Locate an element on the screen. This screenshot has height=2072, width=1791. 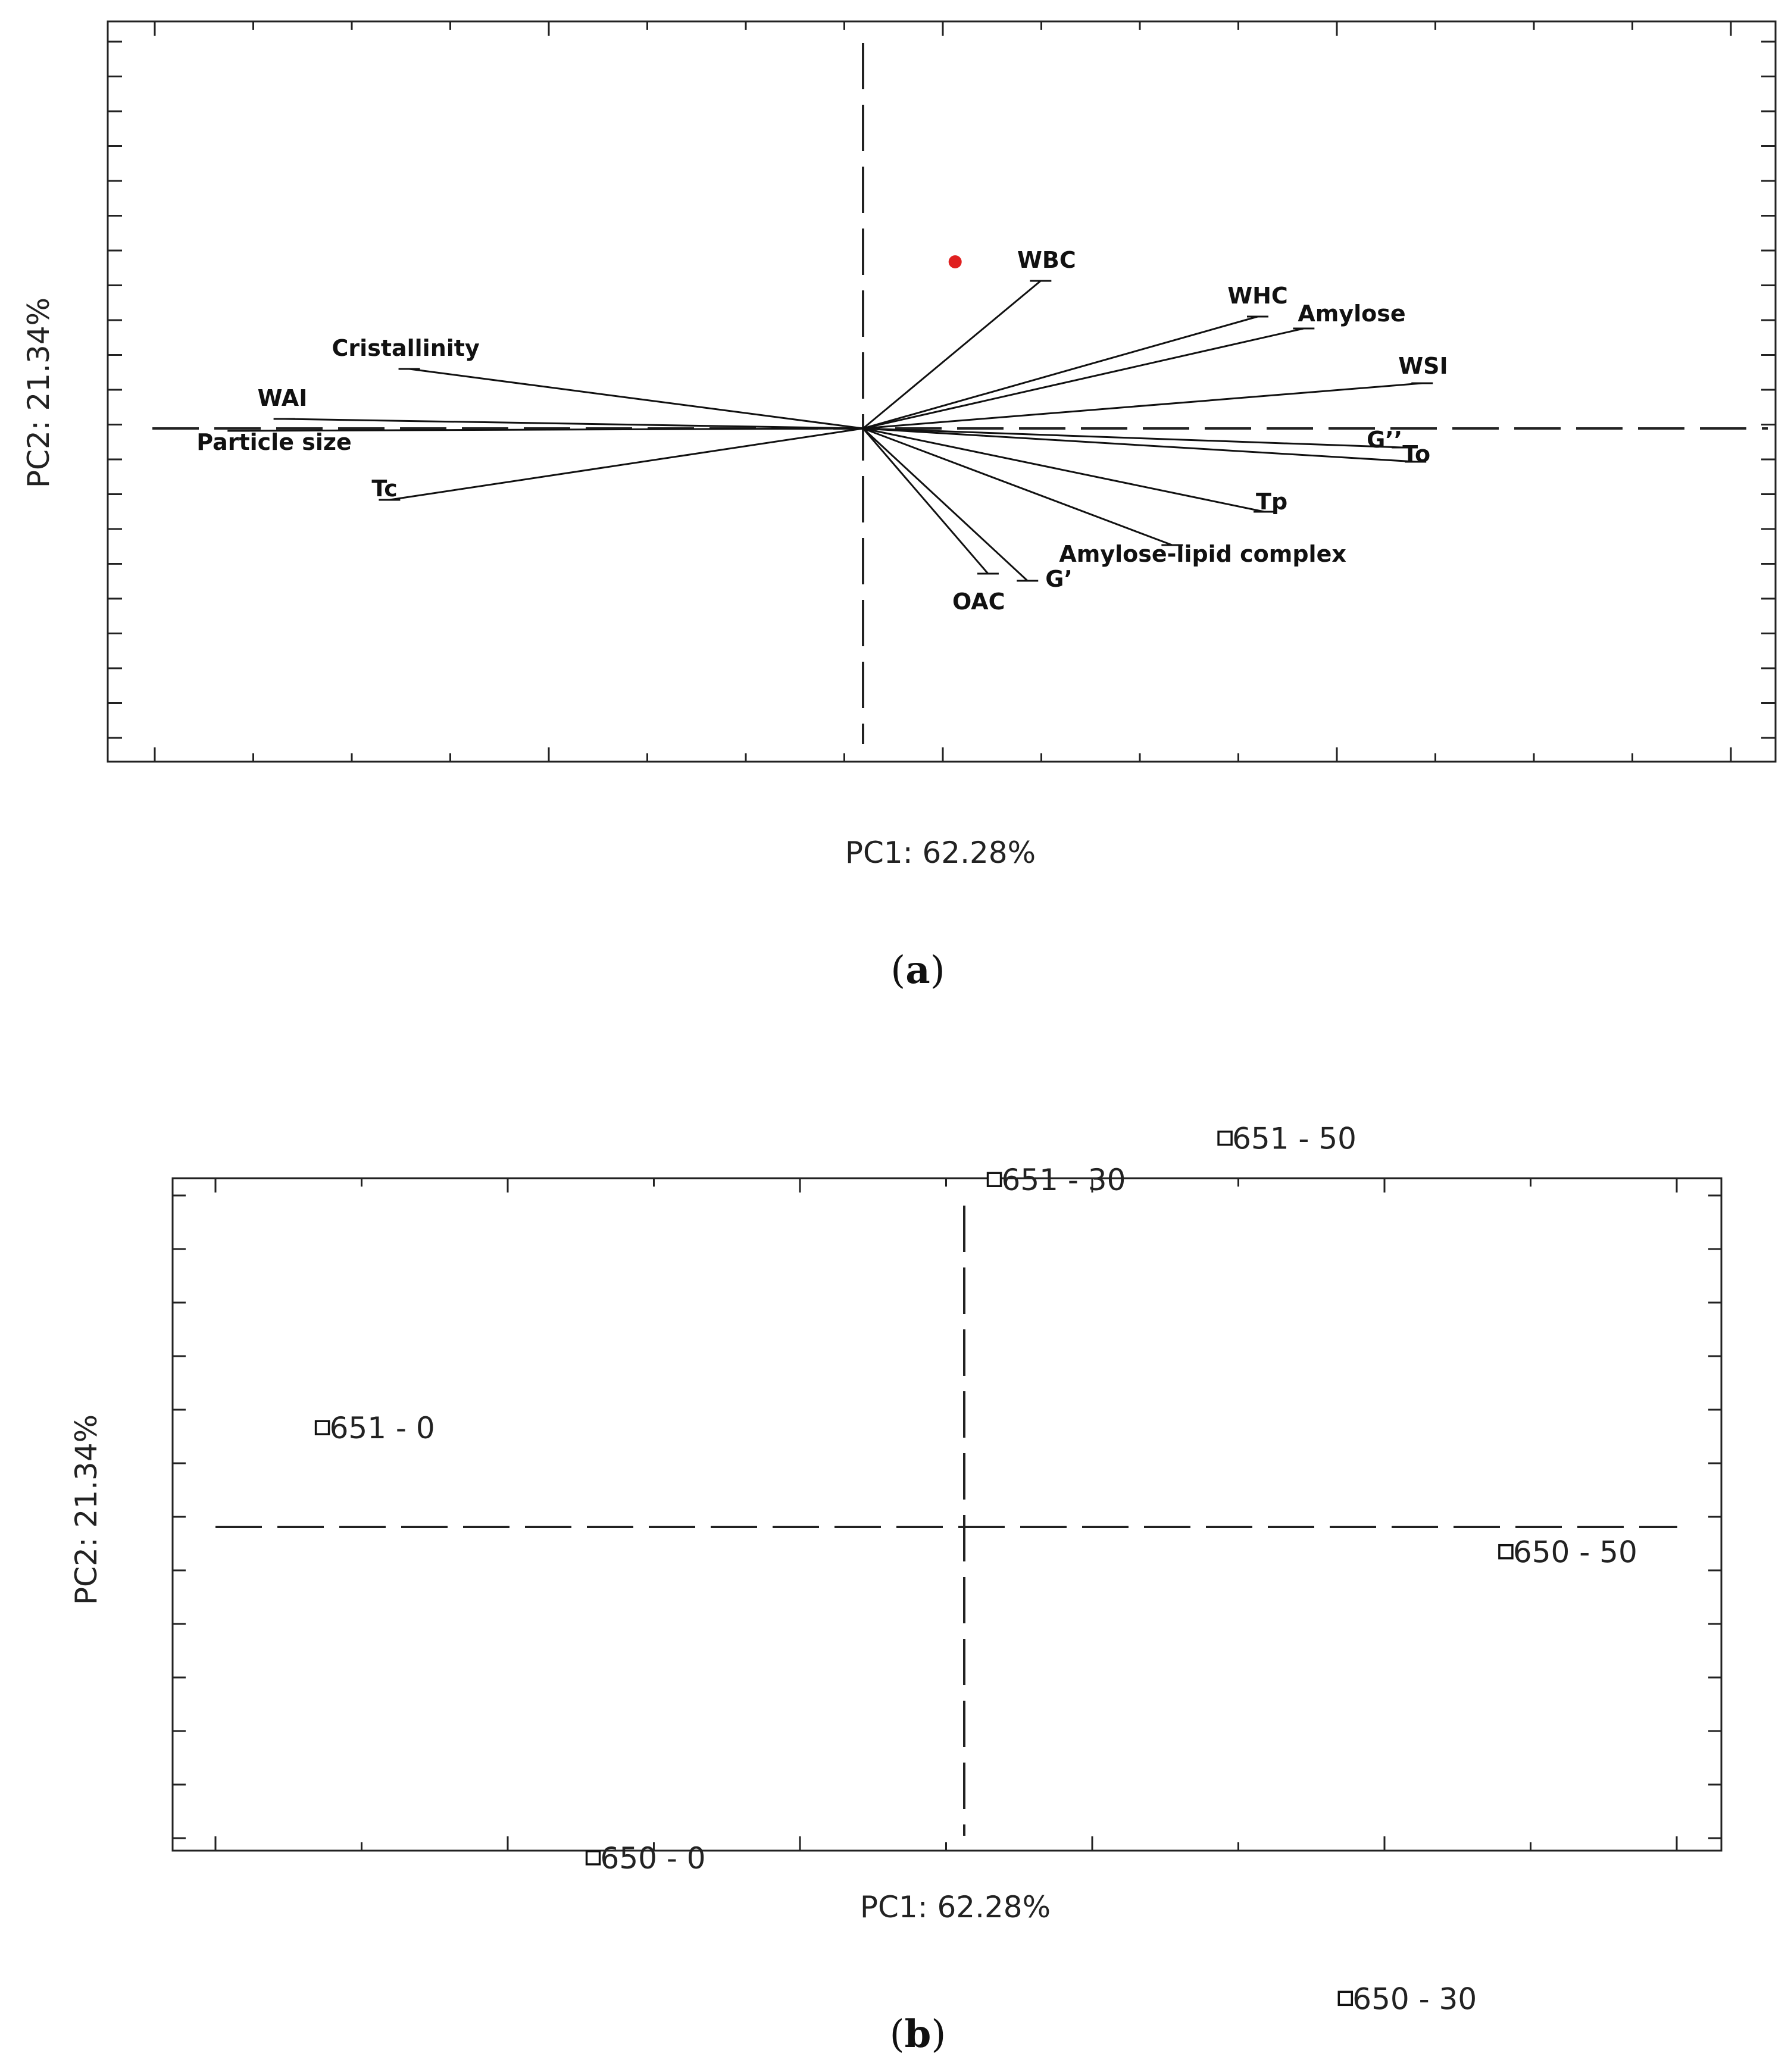
vector-wsi is located at coordinates (1142, 406).